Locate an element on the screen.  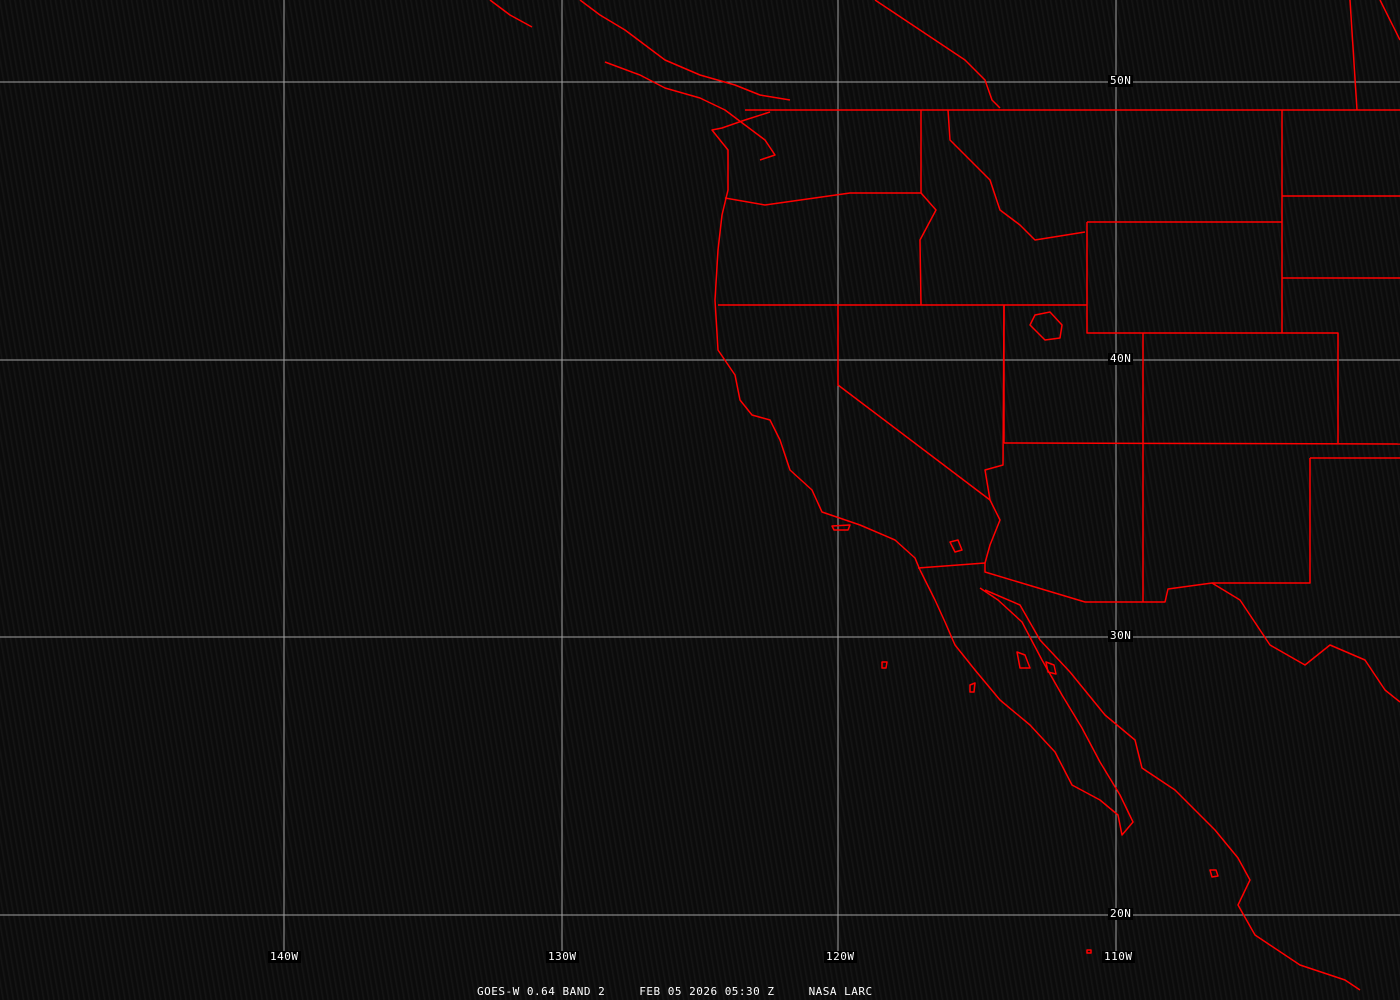
guadalupe-island is located at coordinates (884, 665).